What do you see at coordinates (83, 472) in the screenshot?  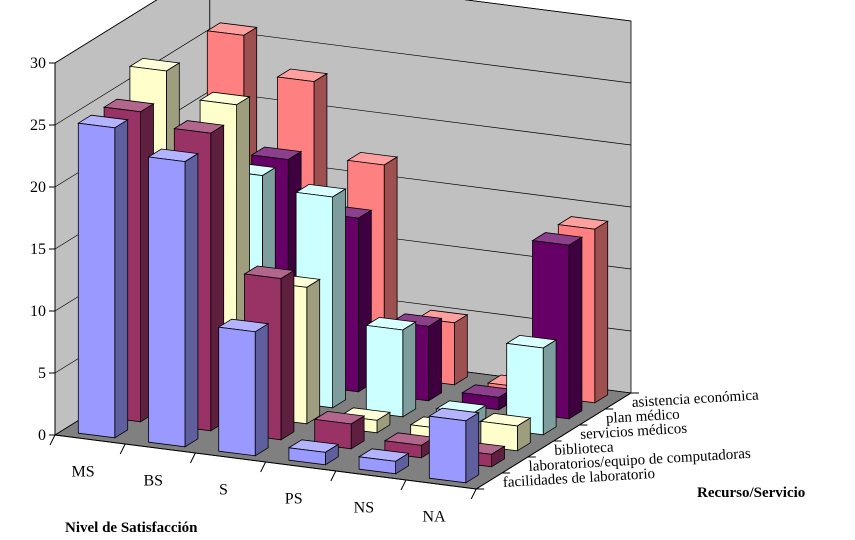 I see `category-label: MS` at bounding box center [83, 472].